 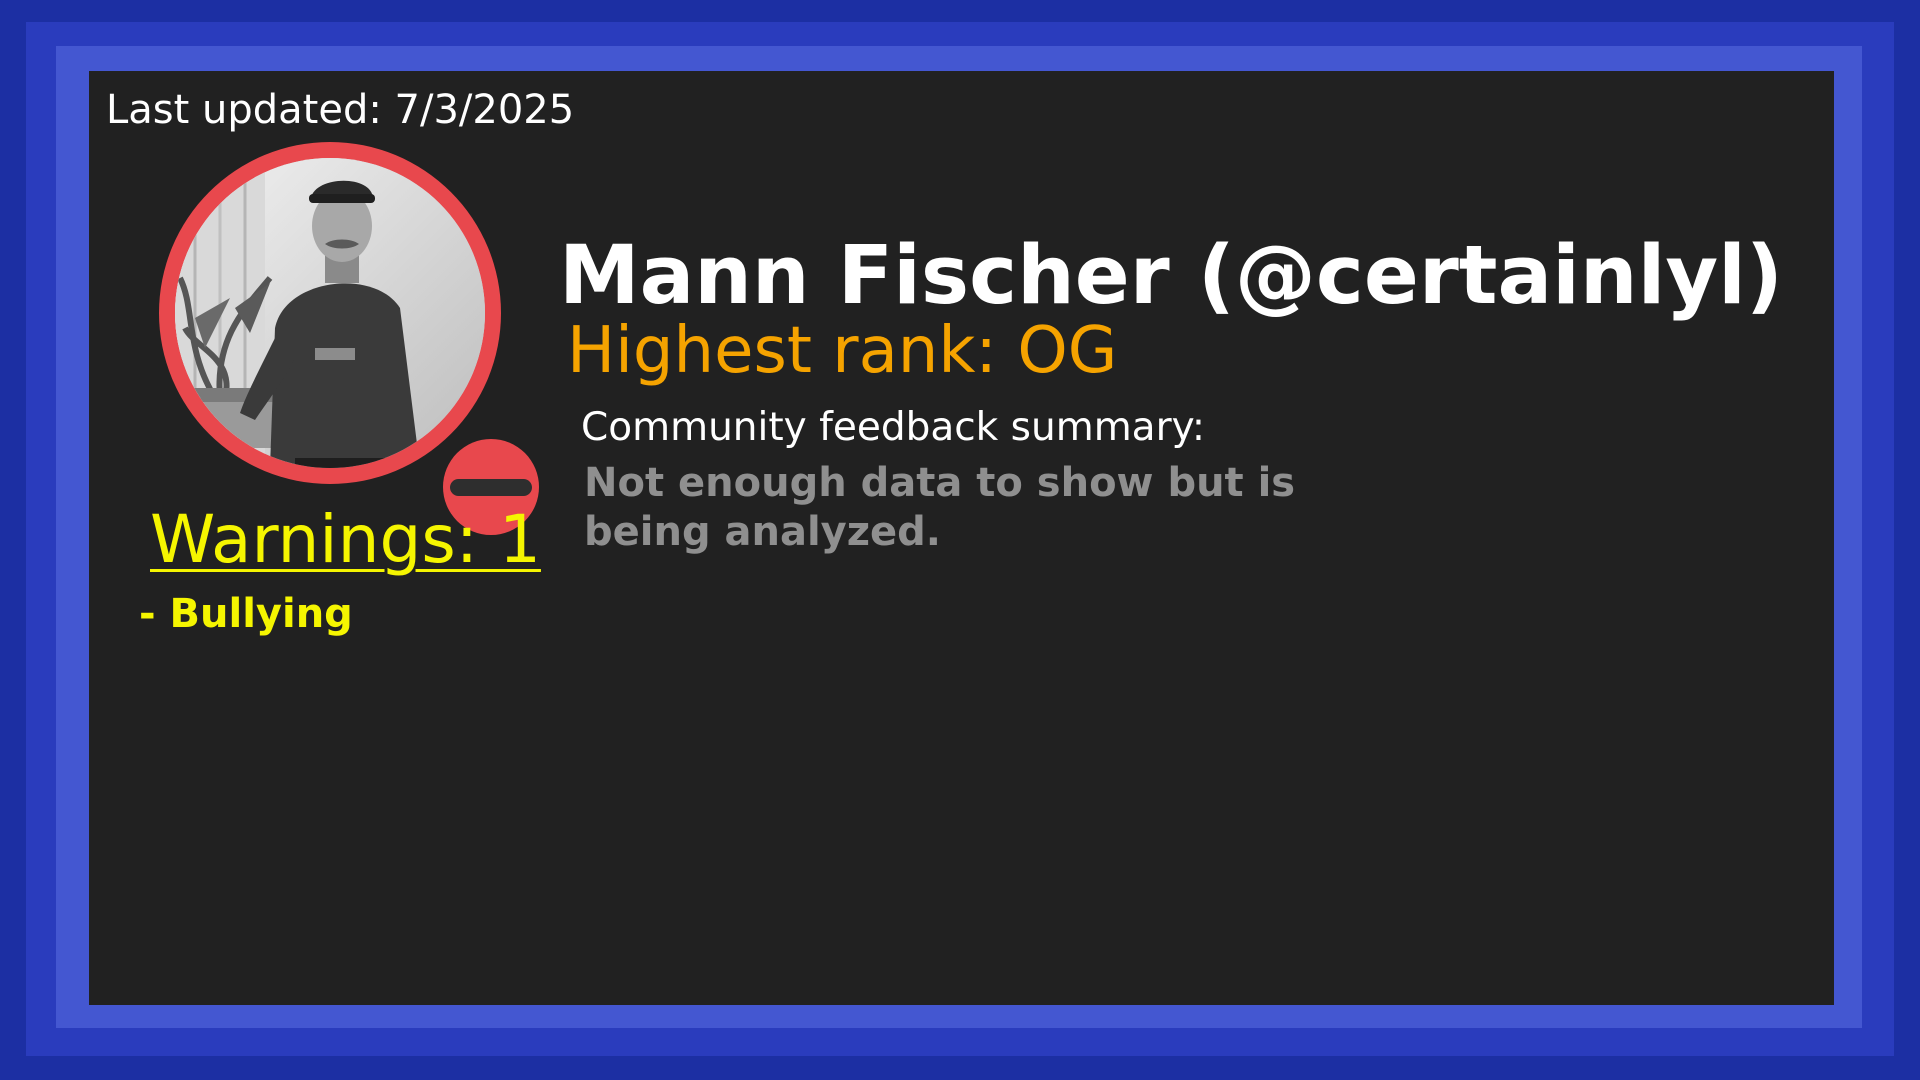 I want to click on avatar, so click(x=349, y=338).